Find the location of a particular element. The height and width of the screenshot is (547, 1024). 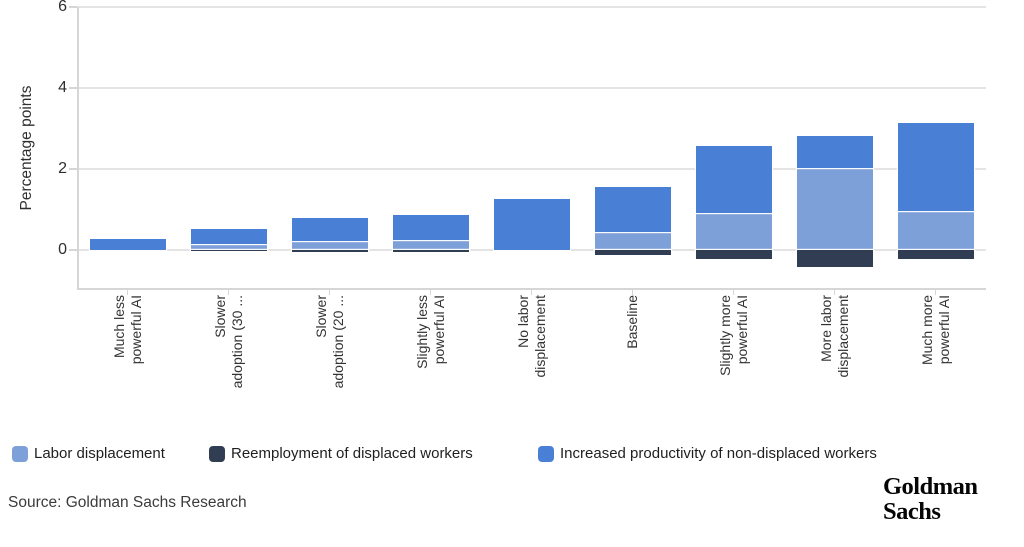

legend-label: Reemployment of displaced workers is located at coordinates (352, 453).